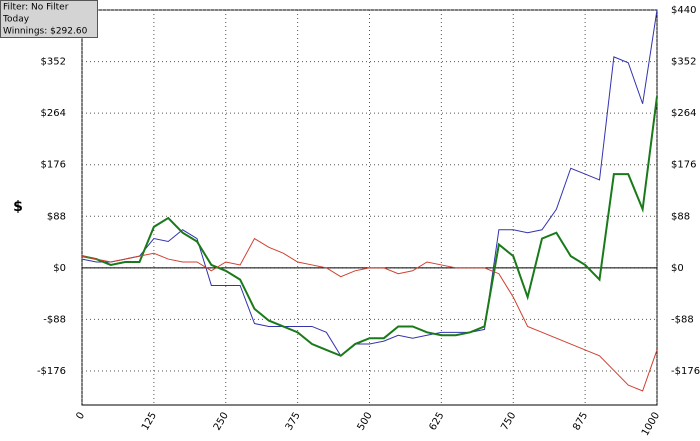 Image resolution: width=700 pixels, height=441 pixels. What do you see at coordinates (16, 20) in the screenshot?
I see `info-text: Today` at bounding box center [16, 20].